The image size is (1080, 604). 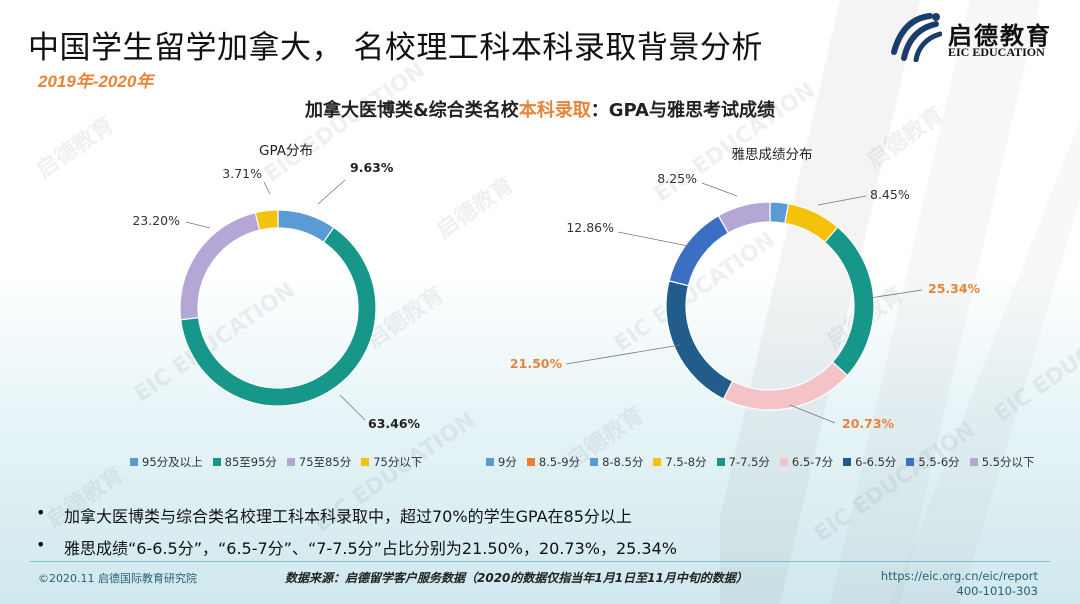 What do you see at coordinates (590, 227) in the screenshot?
I see `data-label: 12.86%` at bounding box center [590, 227].